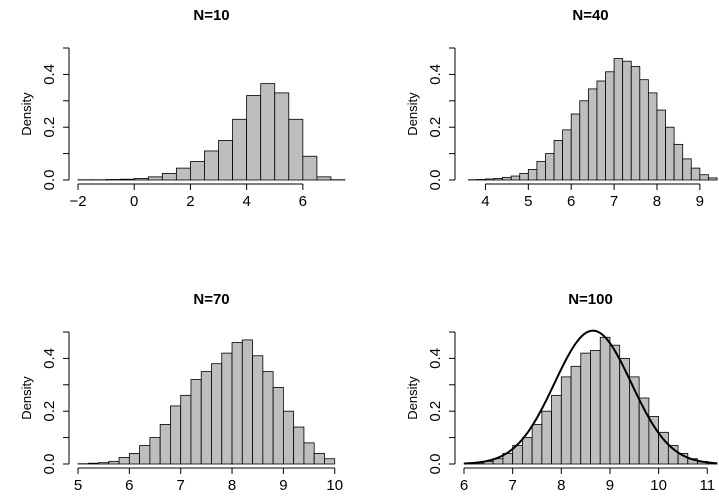  I want to click on panel-title: N=40, so click(590, 15).